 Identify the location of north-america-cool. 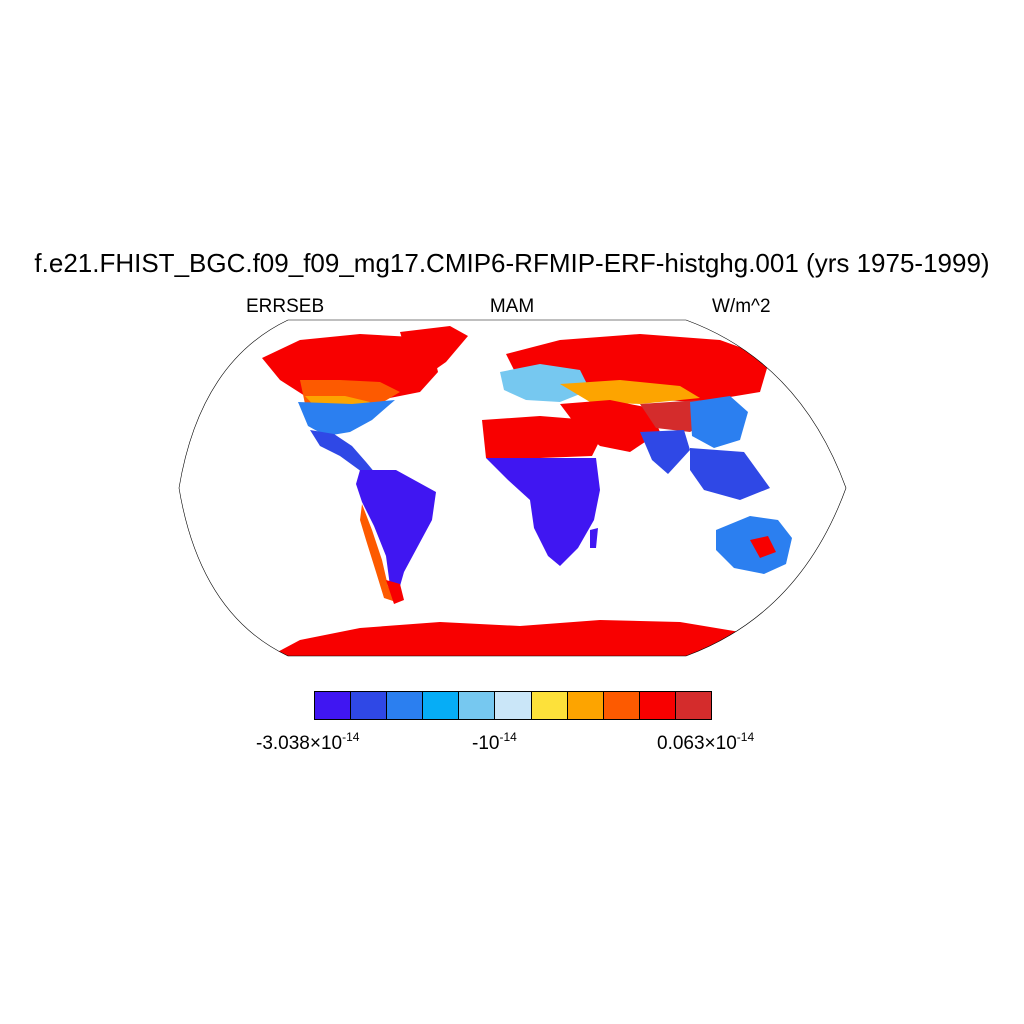
(346, 418).